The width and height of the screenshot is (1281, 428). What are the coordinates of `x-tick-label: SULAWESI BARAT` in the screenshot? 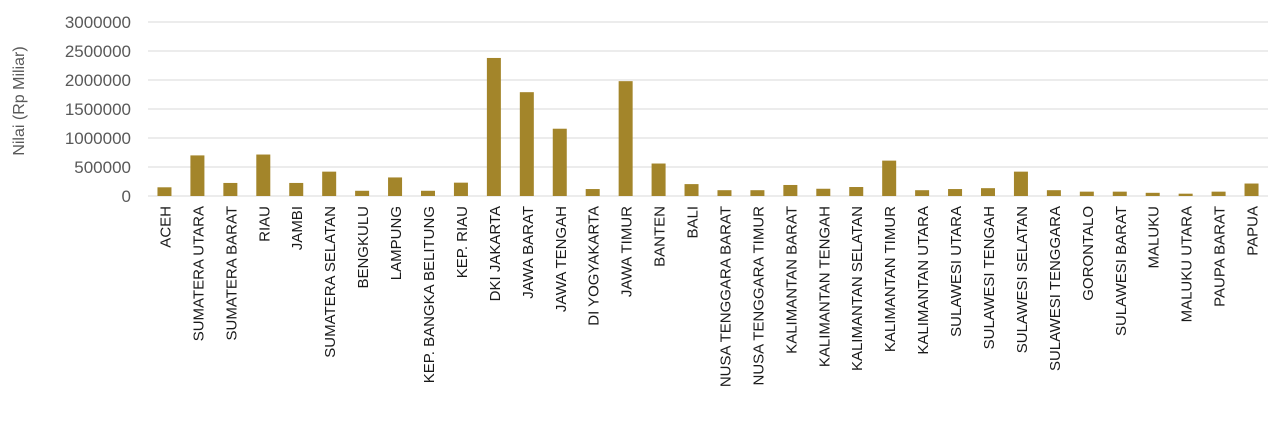 It's located at (1121, 271).